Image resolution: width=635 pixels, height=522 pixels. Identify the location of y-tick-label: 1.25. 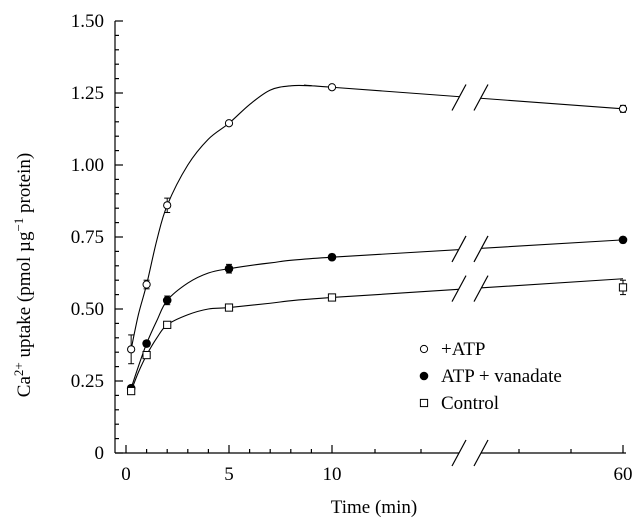
(87, 93).